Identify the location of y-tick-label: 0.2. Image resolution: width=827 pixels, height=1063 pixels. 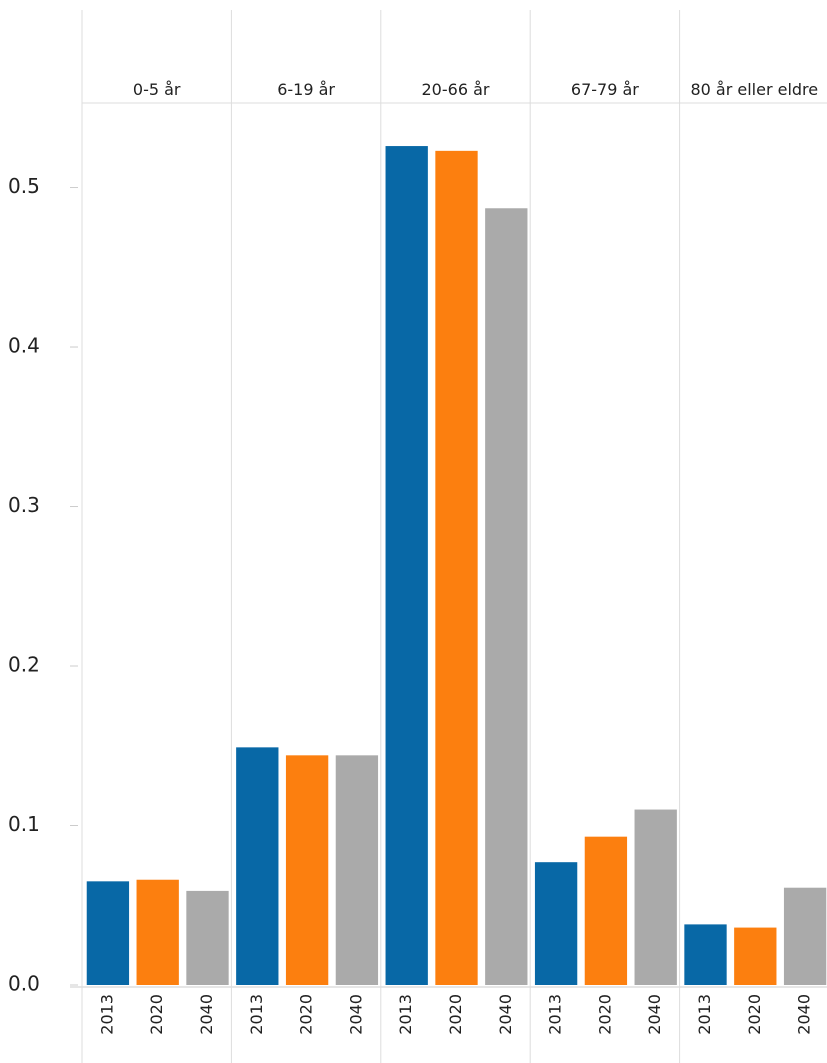
(24, 665).